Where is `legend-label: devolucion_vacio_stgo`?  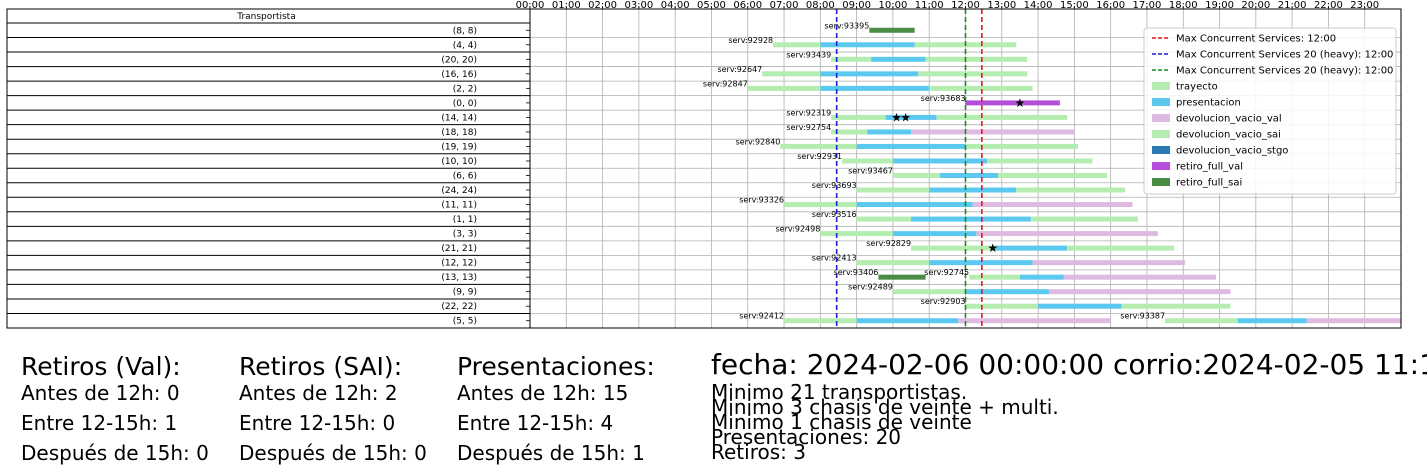 legend-label: devolucion_vacio_stgo is located at coordinates (1232, 151).